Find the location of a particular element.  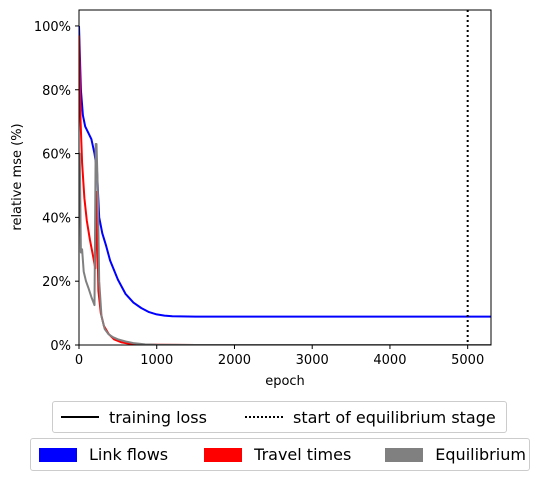

y-tick-label: 100% is located at coordinates (52, 27).